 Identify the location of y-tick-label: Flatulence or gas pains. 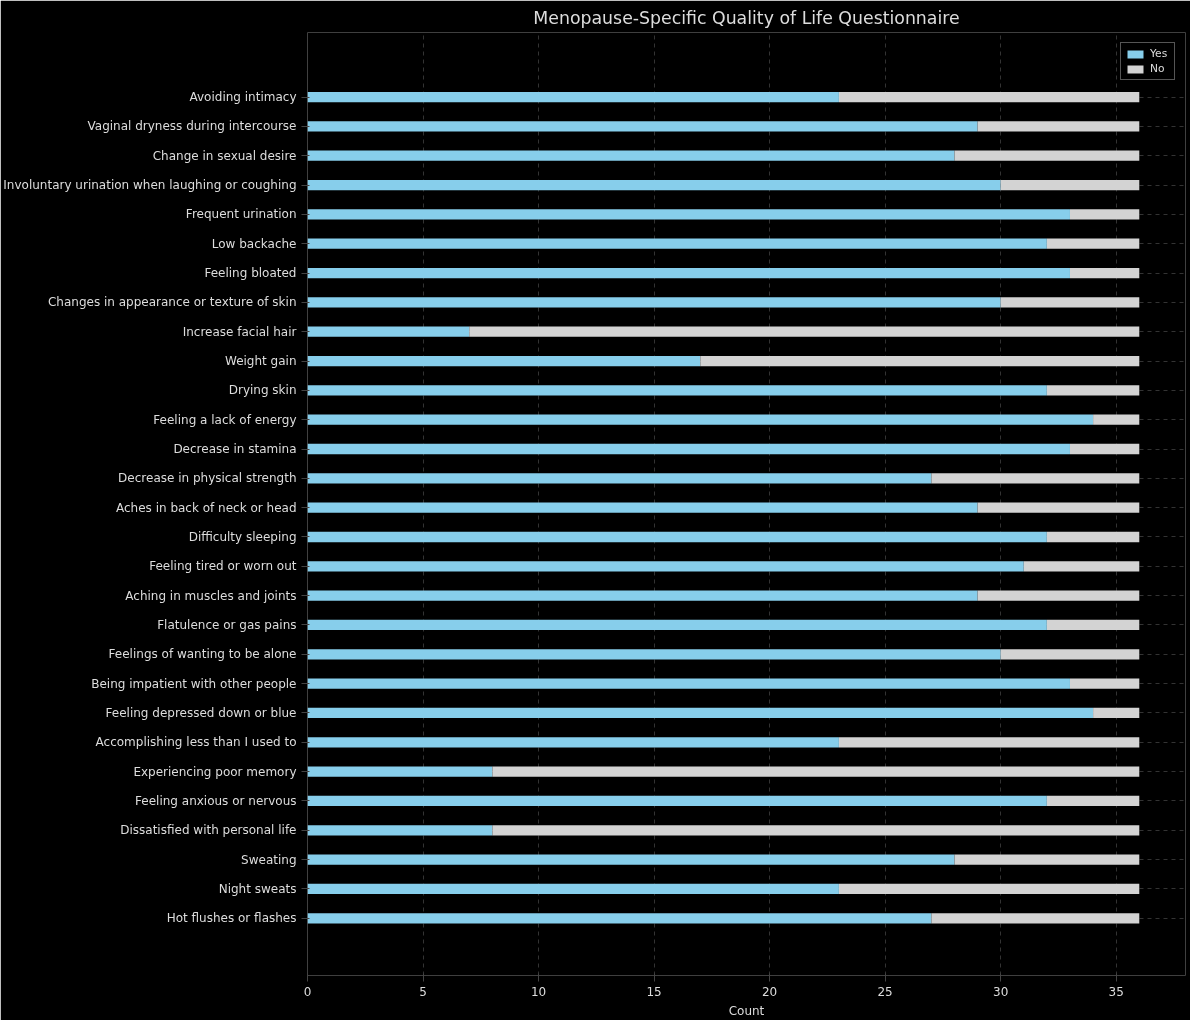
(227, 624).